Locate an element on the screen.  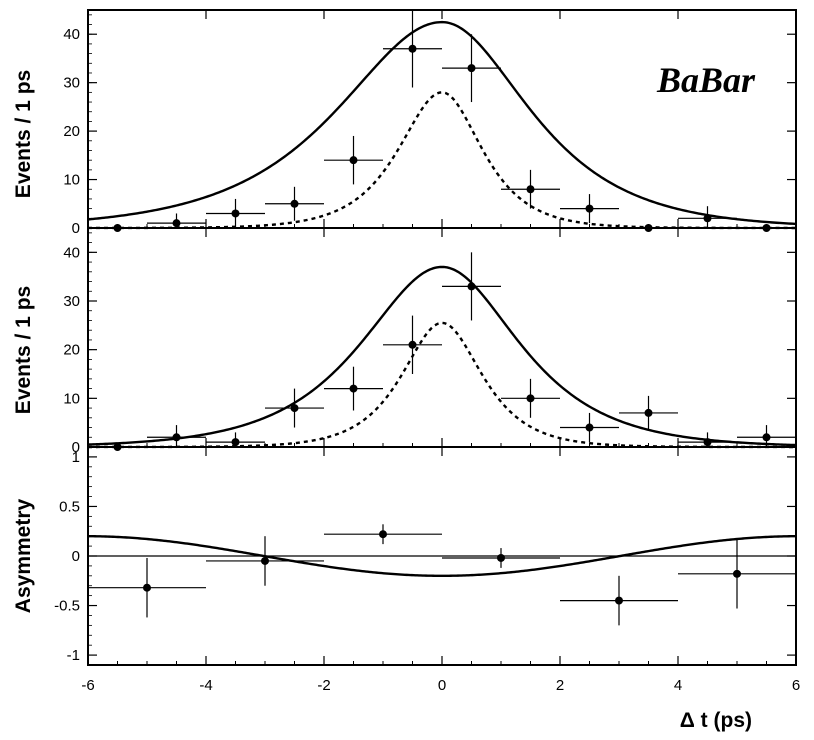
babar-logo: BaBar is located at coordinates (706, 80).